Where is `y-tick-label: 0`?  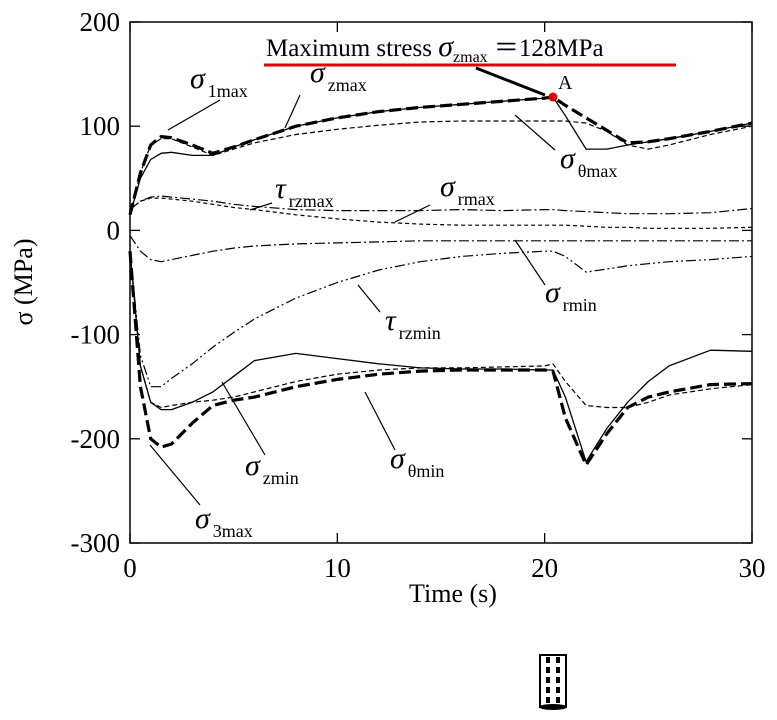 y-tick-label: 0 is located at coordinates (114, 230).